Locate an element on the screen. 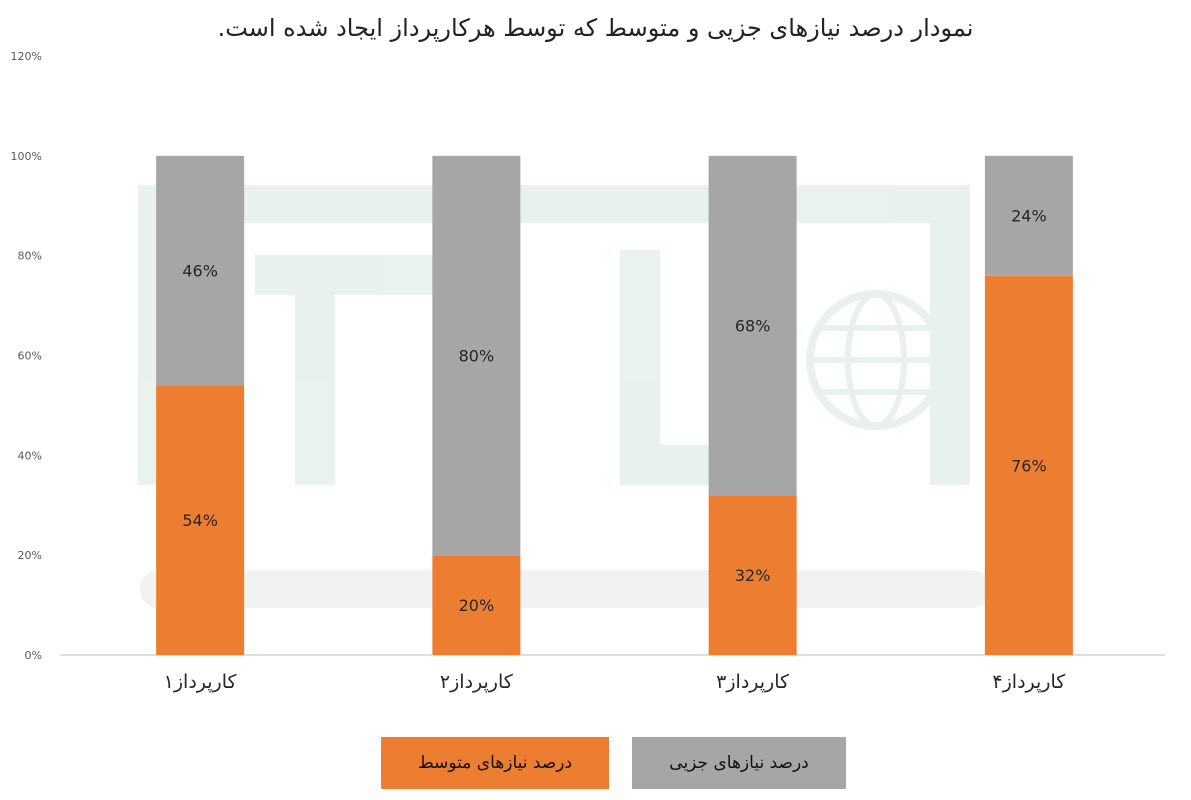 The height and width of the screenshot is (800, 1191). data-label: 80% is located at coordinates (477, 356).